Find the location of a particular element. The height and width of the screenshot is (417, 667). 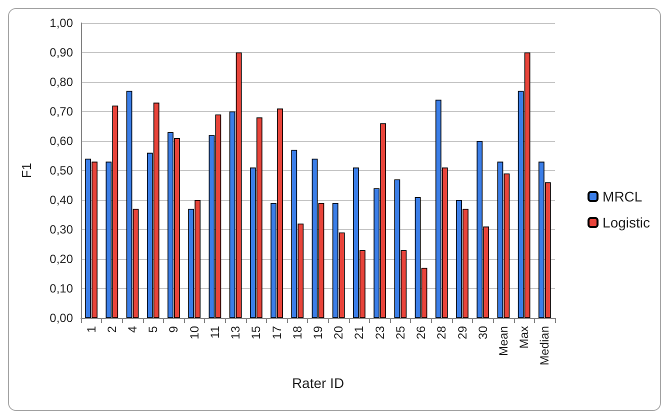

y-tick-label: 0,90 is located at coordinates (62, 53).